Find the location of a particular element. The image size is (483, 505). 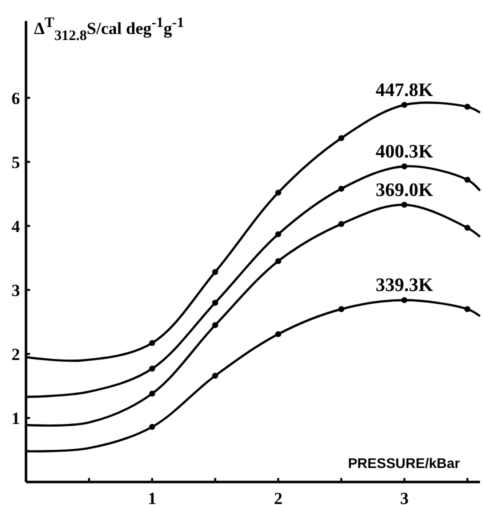

series-label: 369.0K is located at coordinates (405, 190).